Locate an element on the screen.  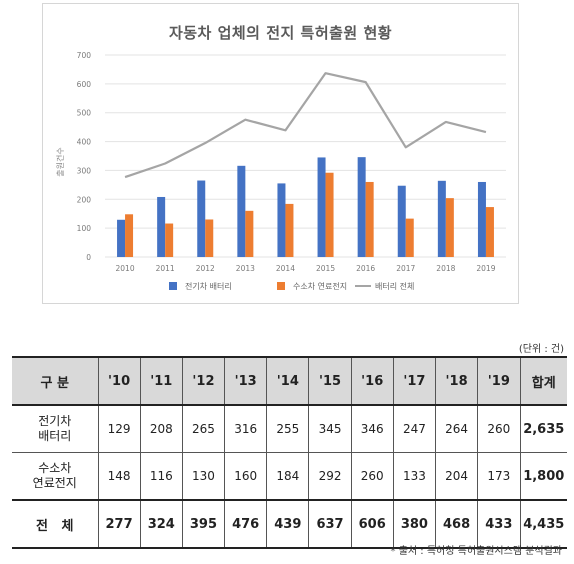
header-year: '13 is located at coordinates (246, 381).